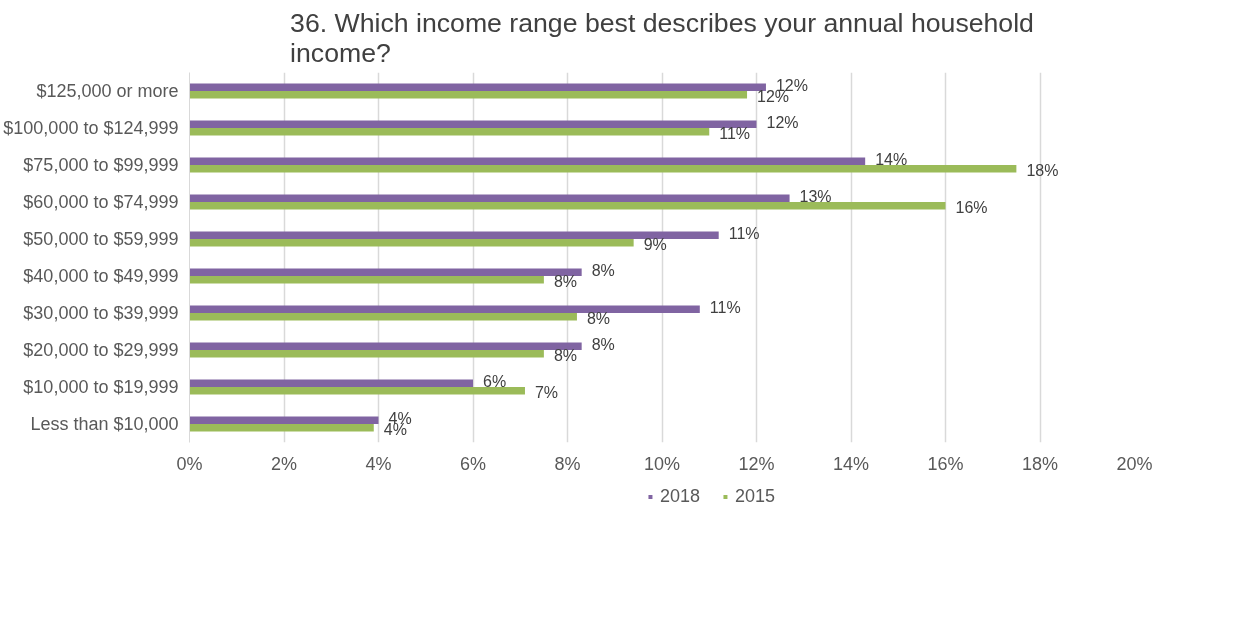 The width and height of the screenshot is (1249, 627). I want to click on data-label: 13%, so click(815, 196).